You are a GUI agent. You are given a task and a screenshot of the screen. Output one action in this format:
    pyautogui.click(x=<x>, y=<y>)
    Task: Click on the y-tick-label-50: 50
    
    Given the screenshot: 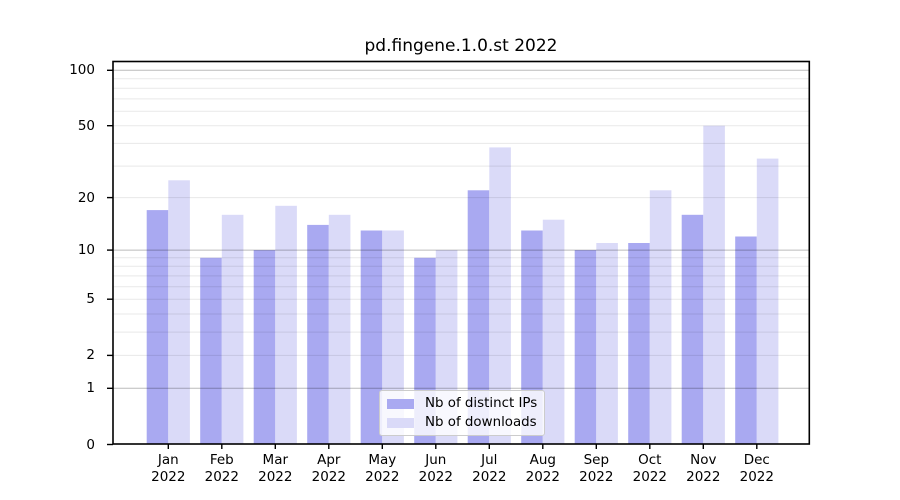 What is the action you would take?
    pyautogui.click(x=86, y=125)
    